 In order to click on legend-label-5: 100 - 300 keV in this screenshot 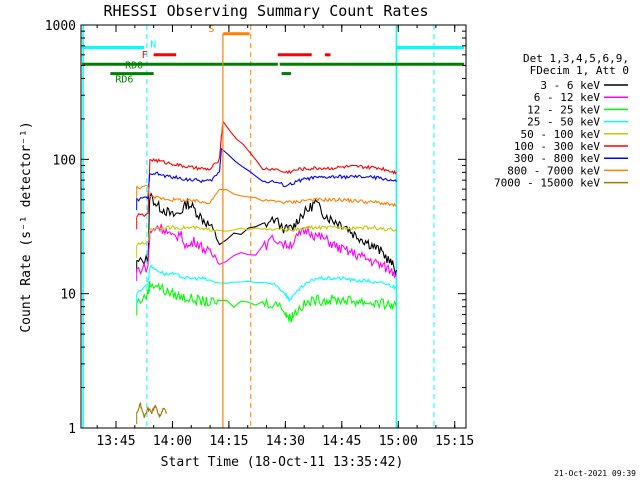, I will do `click(557, 146)`.